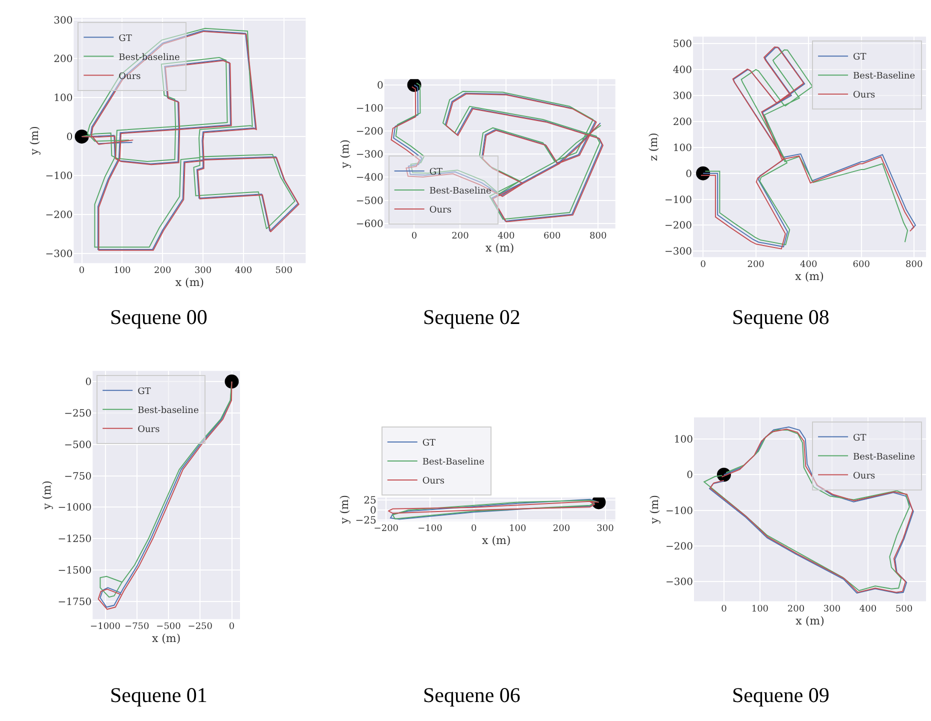 The width and height of the screenshot is (931, 721). Describe the element at coordinates (159, 317) in the screenshot. I see `text: Sequene 00` at that location.